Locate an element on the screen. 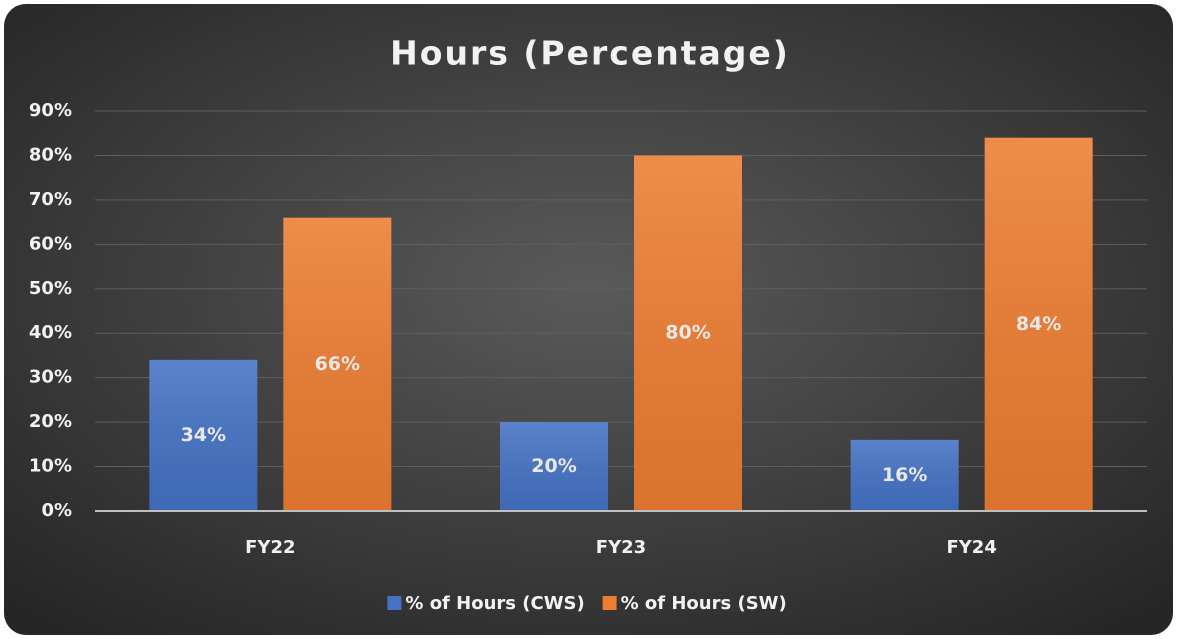 The height and width of the screenshot is (639, 1177). x-tick-label: FY22 is located at coordinates (270, 547).